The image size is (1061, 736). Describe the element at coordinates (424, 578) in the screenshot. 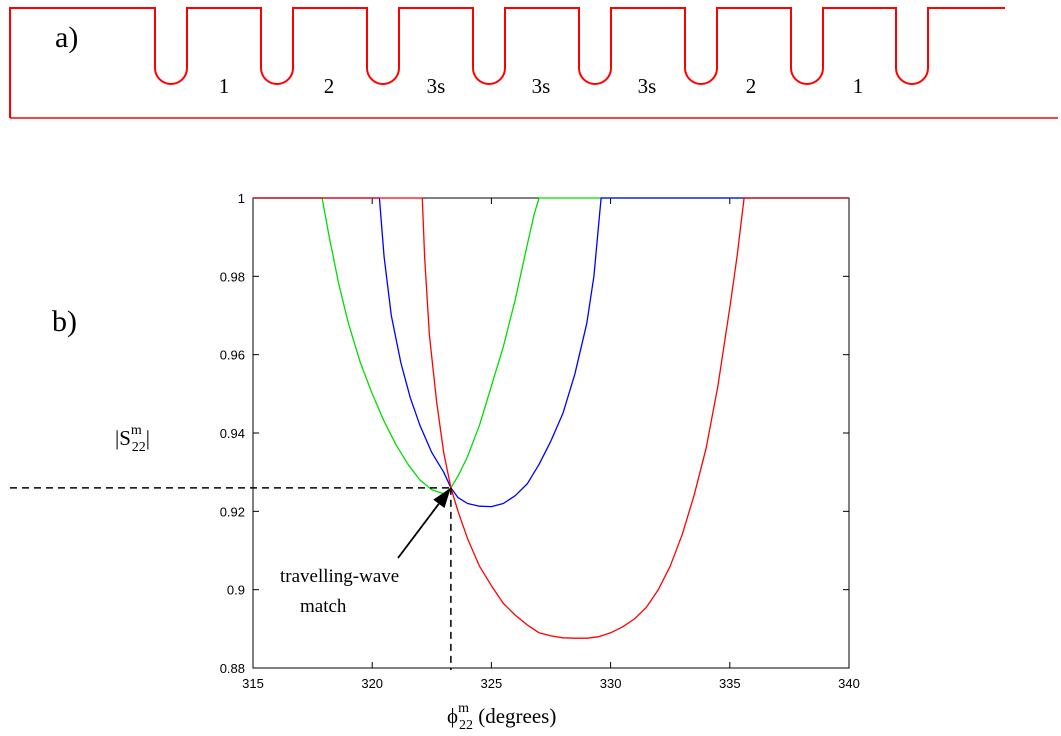

I see `match-guides` at that location.